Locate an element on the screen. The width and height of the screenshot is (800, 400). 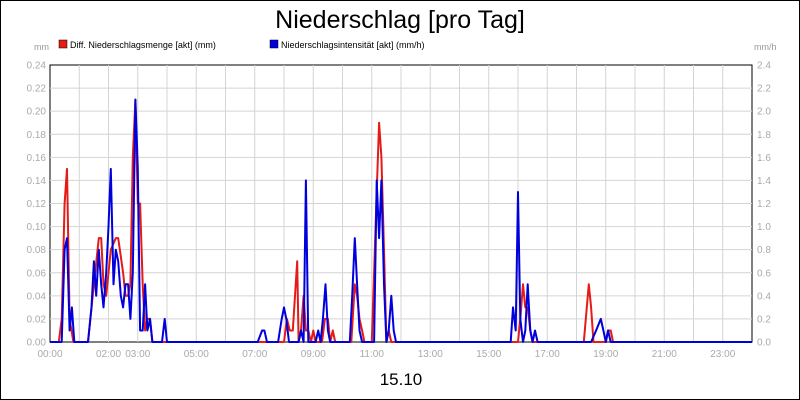
x-tick-label: 00:00 is located at coordinates (49, 354).